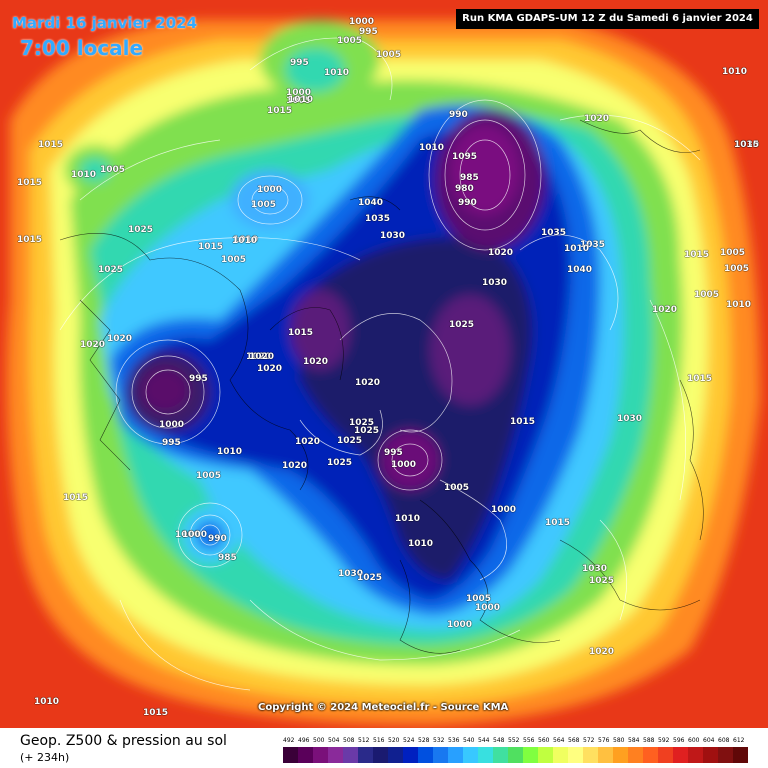 This screenshot has width=768, height=768. What do you see at coordinates (593, 245) in the screenshot?
I see `pressure-label: 1035` at bounding box center [593, 245].